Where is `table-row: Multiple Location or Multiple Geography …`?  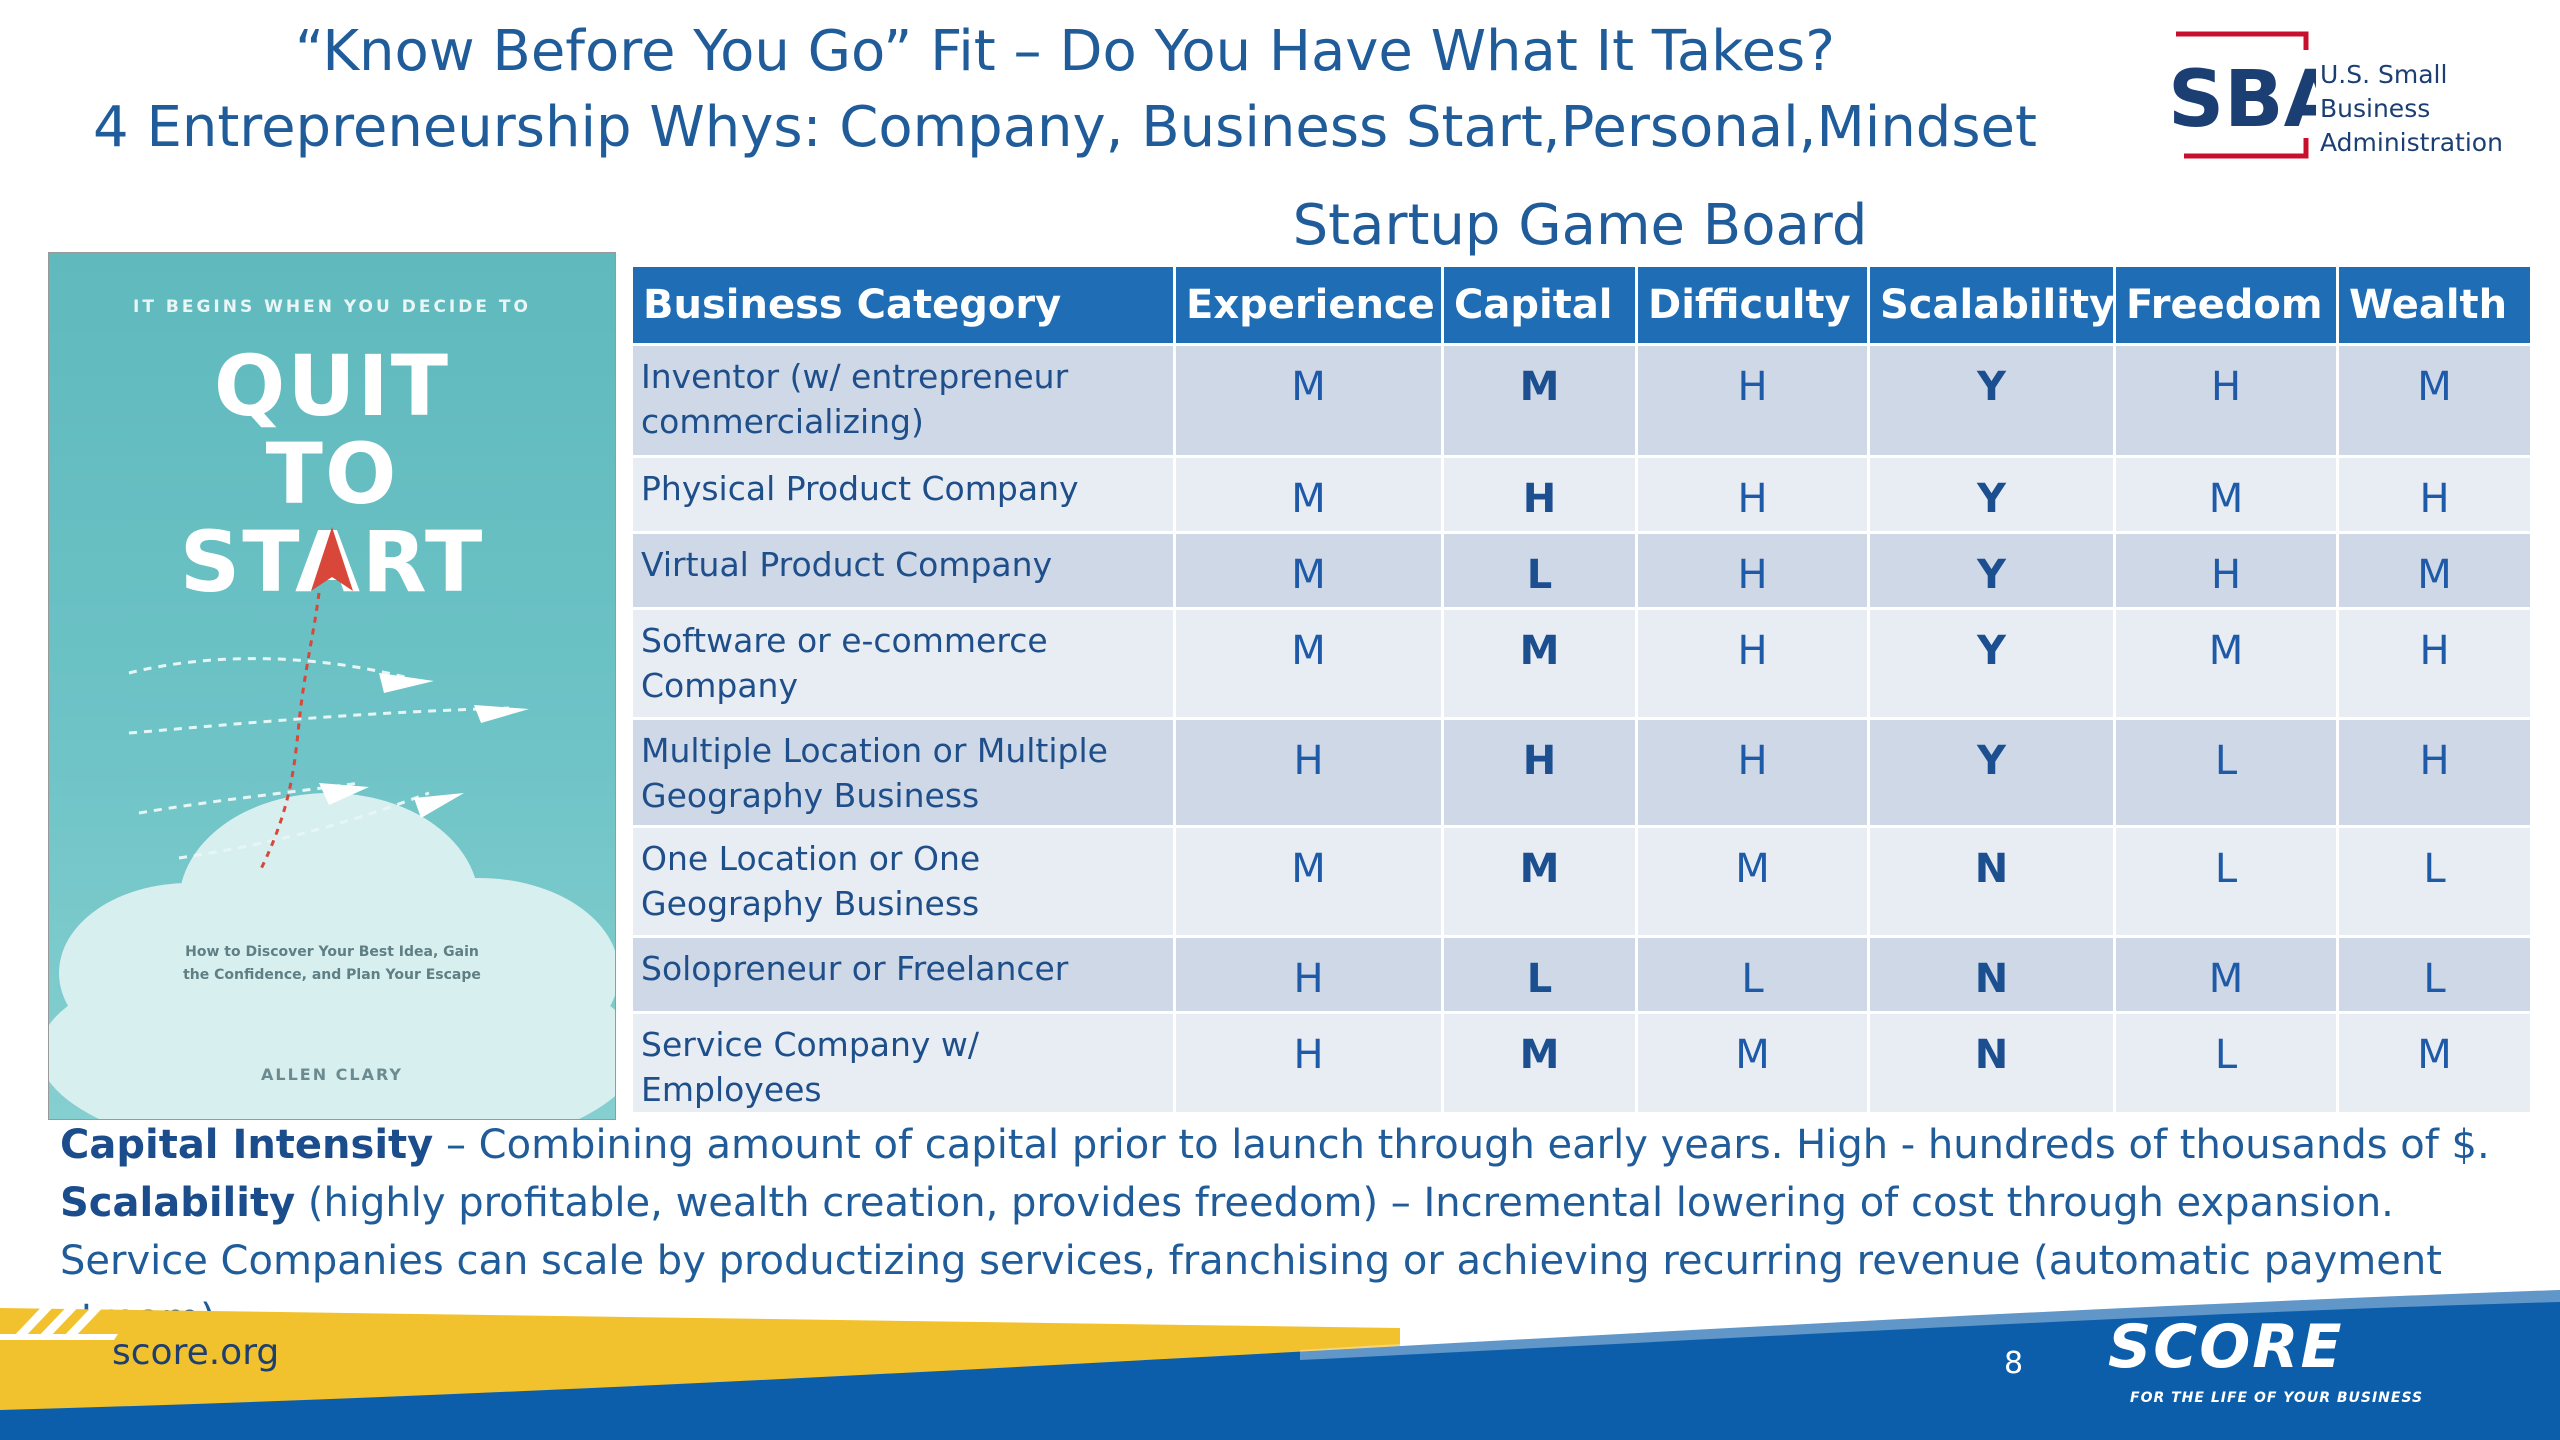 table-row: Multiple Location or Multiple Geography … is located at coordinates (1581, 772).